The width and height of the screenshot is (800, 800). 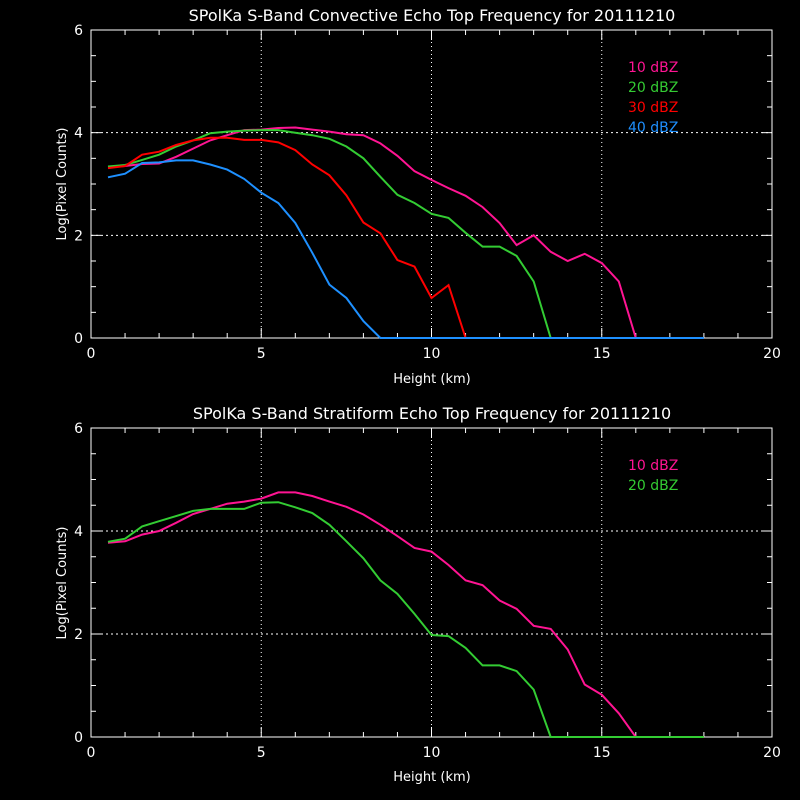 What do you see at coordinates (653, 128) in the screenshot?
I see `legend-entry: 40 dBZ` at bounding box center [653, 128].